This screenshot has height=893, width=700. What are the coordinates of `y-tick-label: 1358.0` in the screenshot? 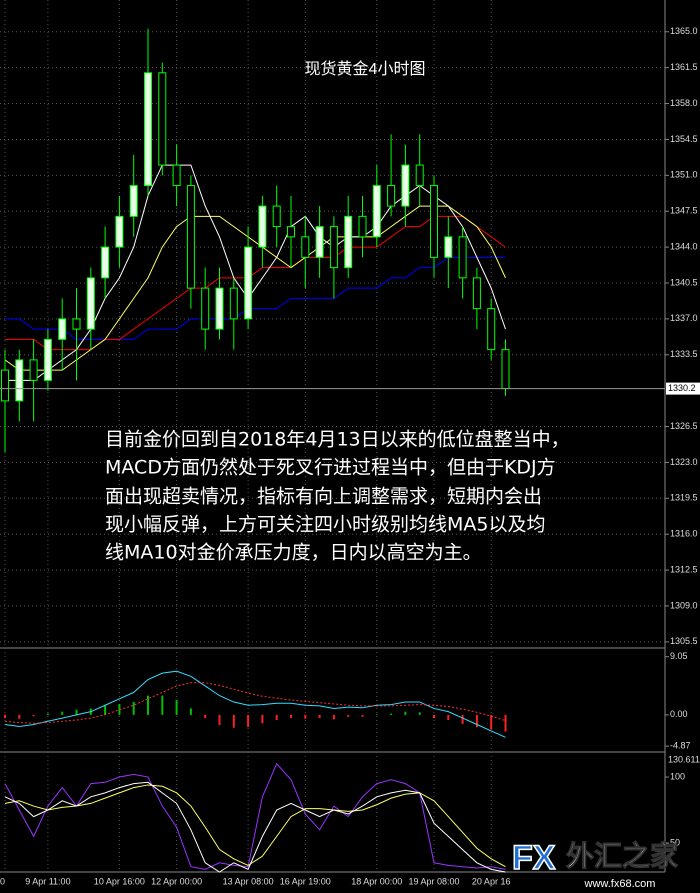 It's located at (684, 103).